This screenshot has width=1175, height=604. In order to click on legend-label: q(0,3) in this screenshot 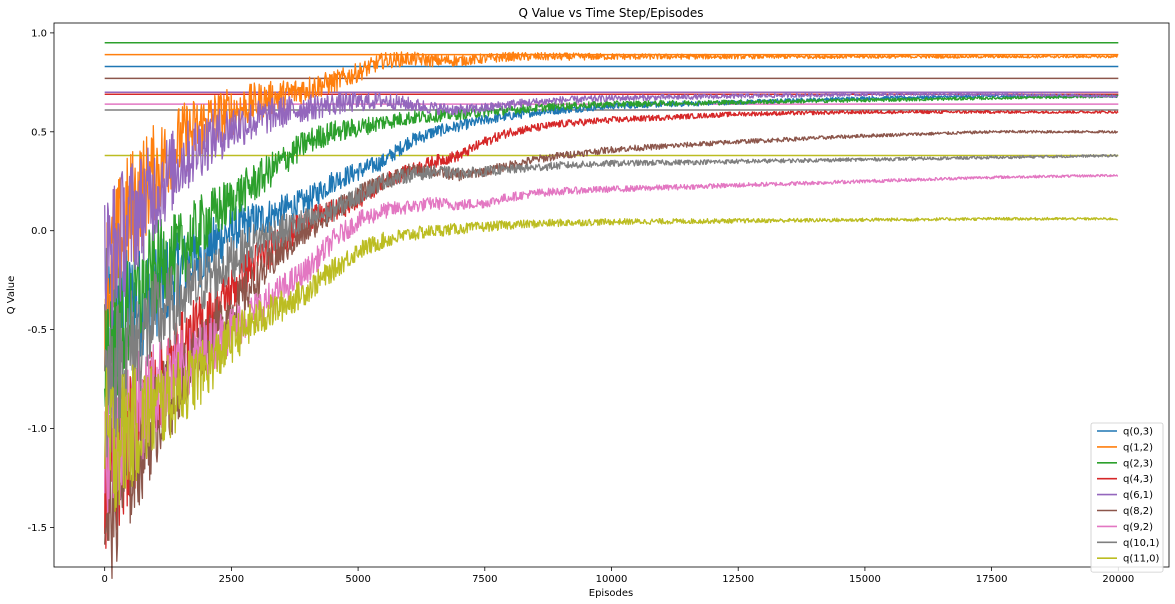, I will do `click(1138, 432)`.